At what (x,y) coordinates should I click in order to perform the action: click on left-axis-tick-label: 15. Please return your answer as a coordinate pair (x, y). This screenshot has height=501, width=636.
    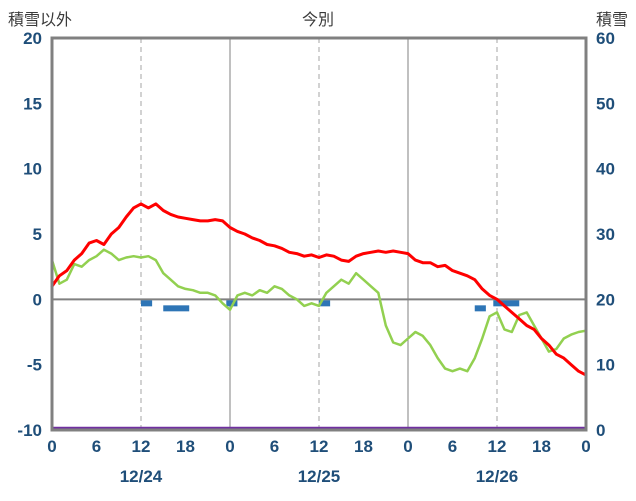
    Looking at the image, I should click on (32, 103).